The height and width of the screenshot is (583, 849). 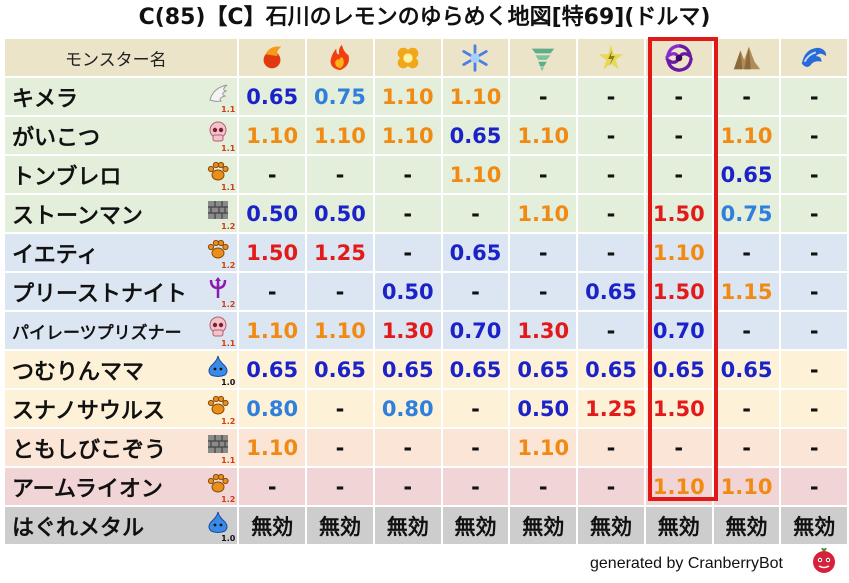 I want to click on dark-swirl-icon, so click(x=679, y=57).